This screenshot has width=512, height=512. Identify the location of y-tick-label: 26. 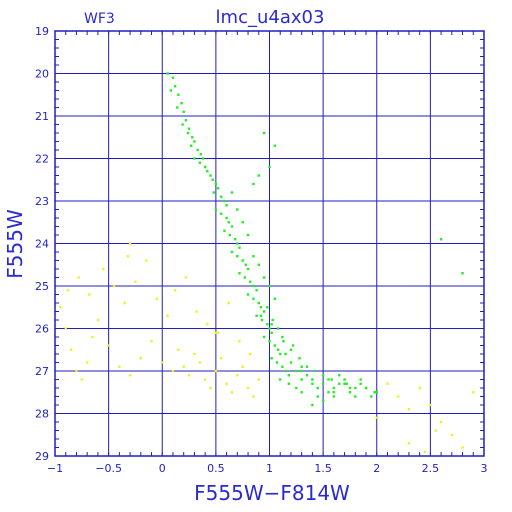
(42, 329).